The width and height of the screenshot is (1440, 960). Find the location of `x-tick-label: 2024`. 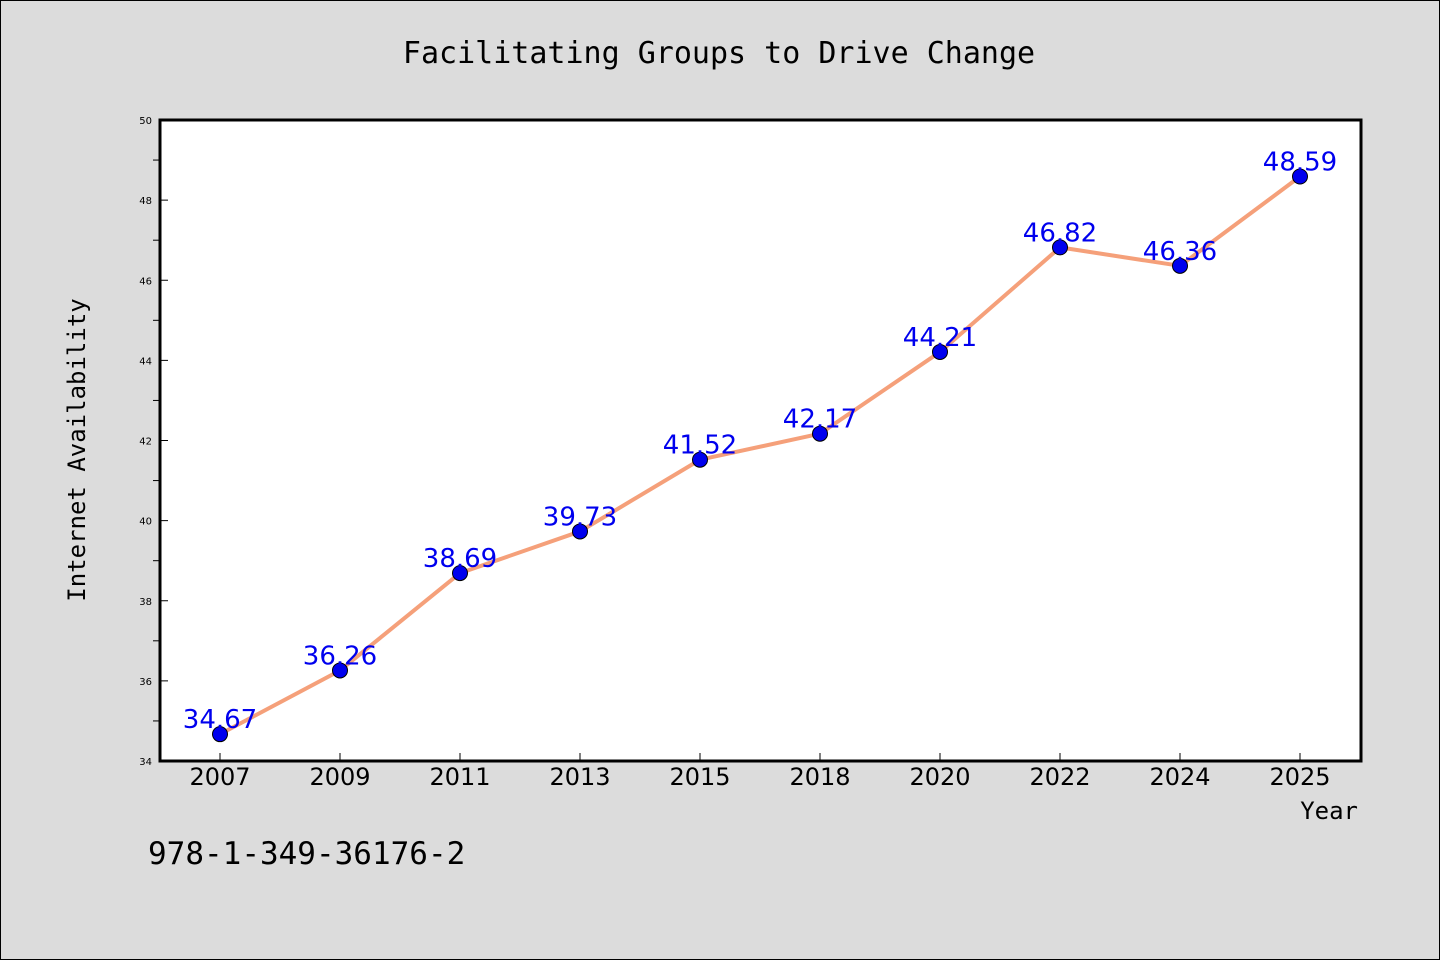

x-tick-label: 2024 is located at coordinates (1179, 777).